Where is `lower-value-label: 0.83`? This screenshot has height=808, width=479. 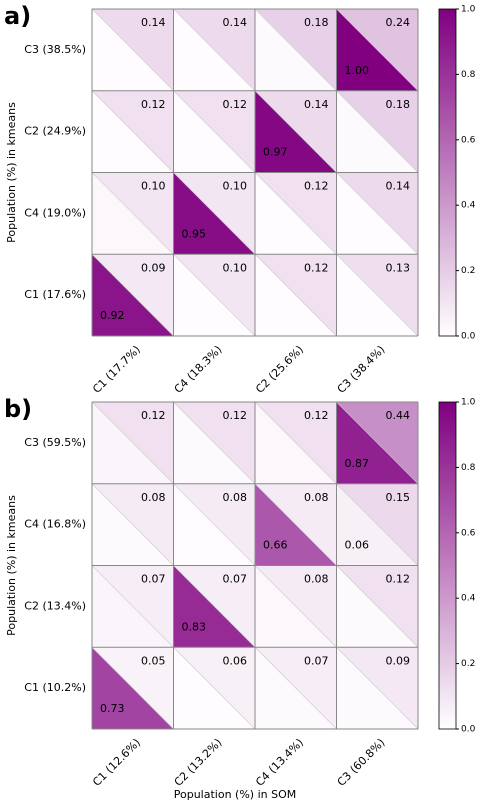
lower-value-label: 0.83 is located at coordinates (194, 626).